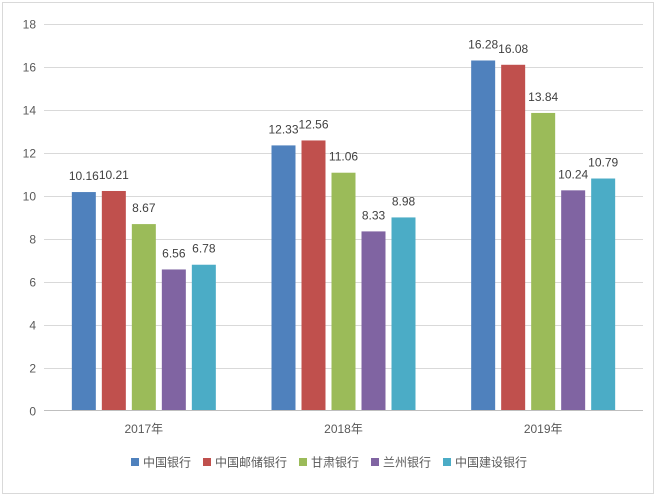 The image size is (658, 498). What do you see at coordinates (543, 429) in the screenshot?
I see `x-category-label: 2019年` at bounding box center [543, 429].